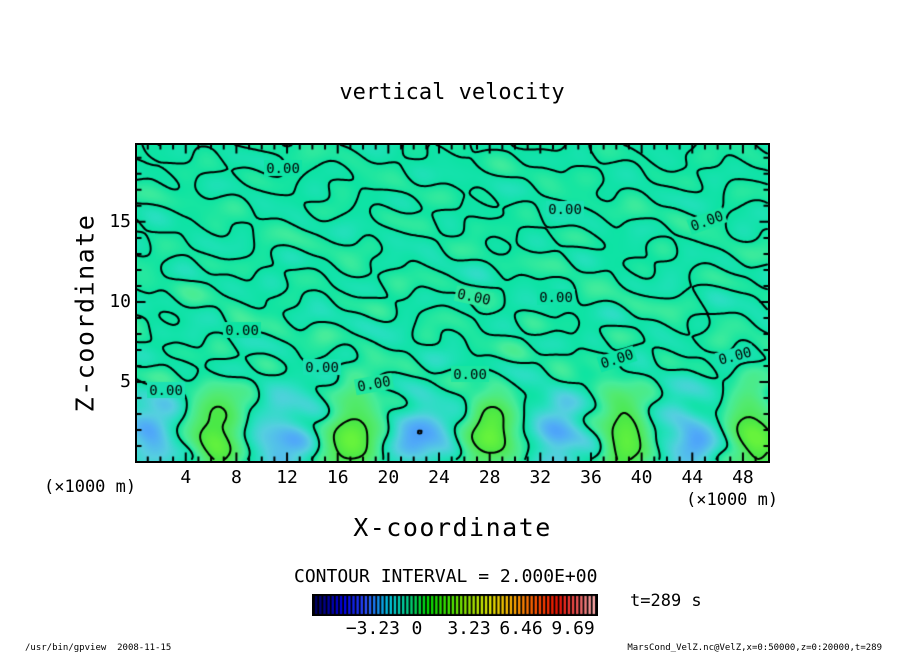 The width and height of the screenshot is (904, 654). Describe the element at coordinates (469, 628) in the screenshot. I see `colorbar-tick-label: 3.23` at that location.